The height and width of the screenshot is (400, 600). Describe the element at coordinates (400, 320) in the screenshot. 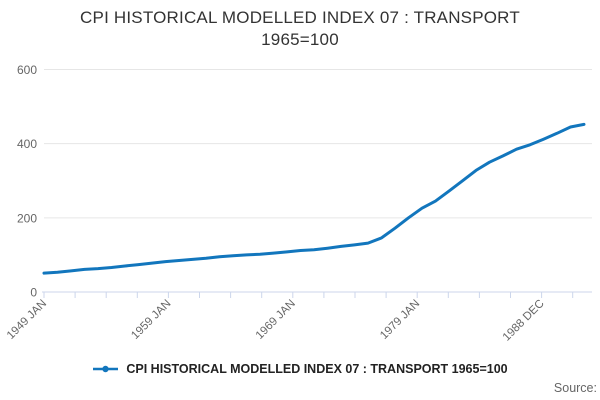

I see `x-tick-label: 1979 JAN` at that location.